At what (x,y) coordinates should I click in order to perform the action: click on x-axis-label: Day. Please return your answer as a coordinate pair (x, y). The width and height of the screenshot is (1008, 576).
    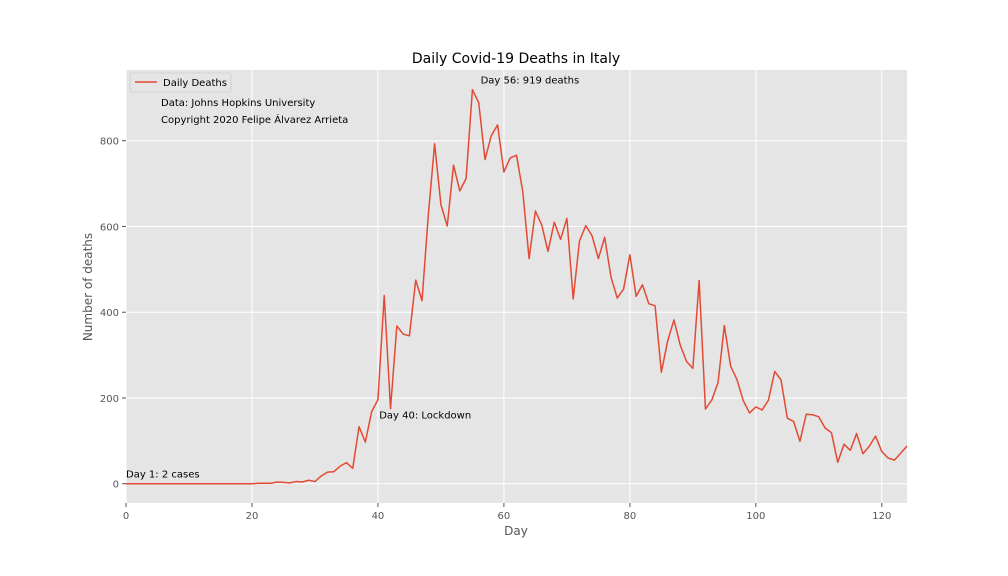
    Looking at the image, I should click on (516, 531).